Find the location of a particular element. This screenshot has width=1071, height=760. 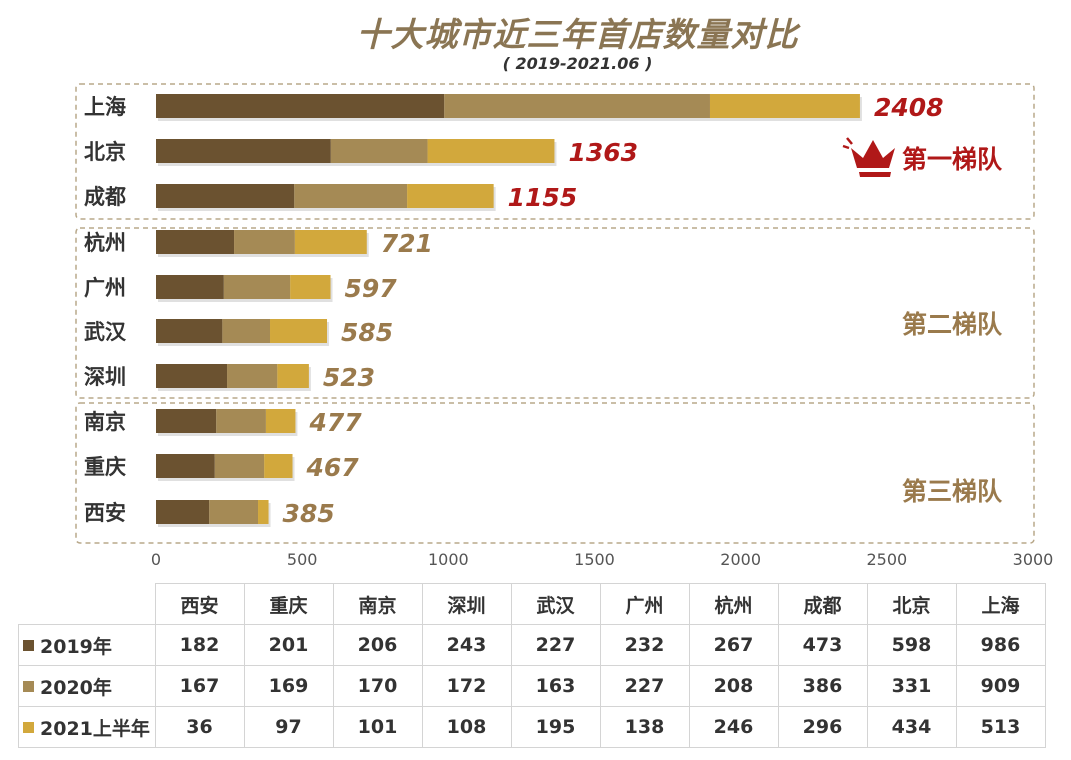

x-tick-label: 0 is located at coordinates (156, 559).